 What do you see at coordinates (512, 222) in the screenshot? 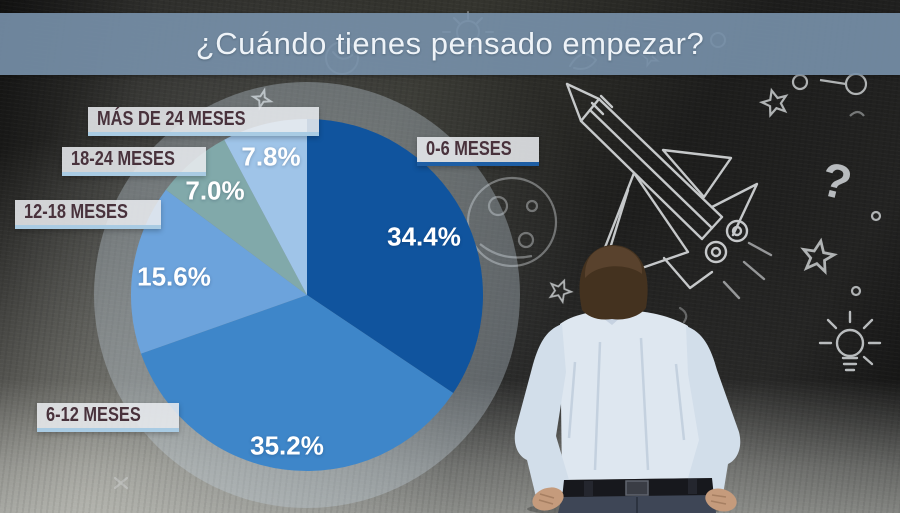
I see `planet-doodle` at bounding box center [512, 222].